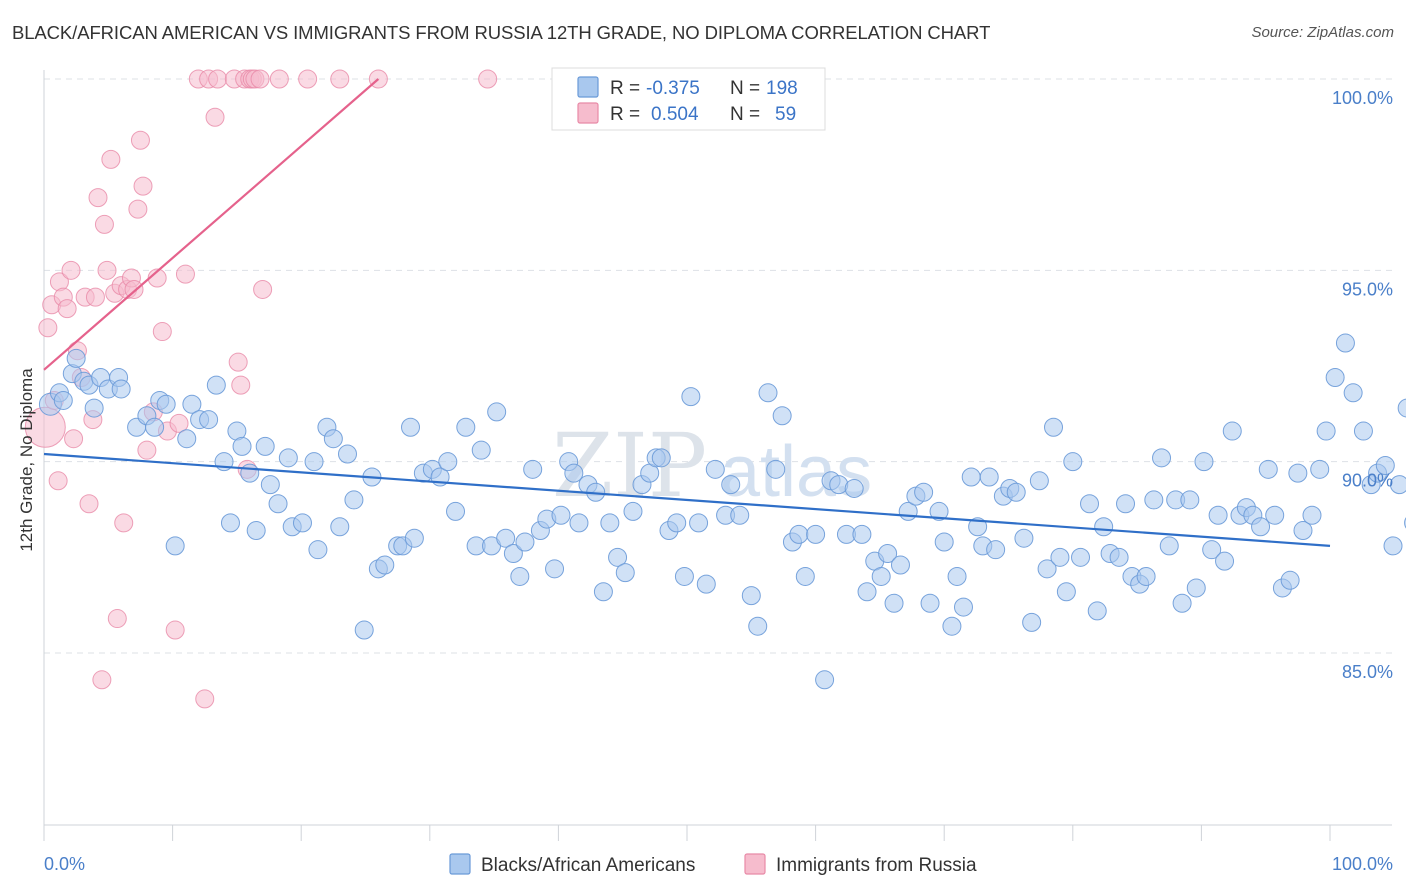 This screenshot has height=892, width=1406. What do you see at coordinates (1367, 481) in the screenshot?
I see `y-tick-label-90: 90.0%` at bounding box center [1367, 481].